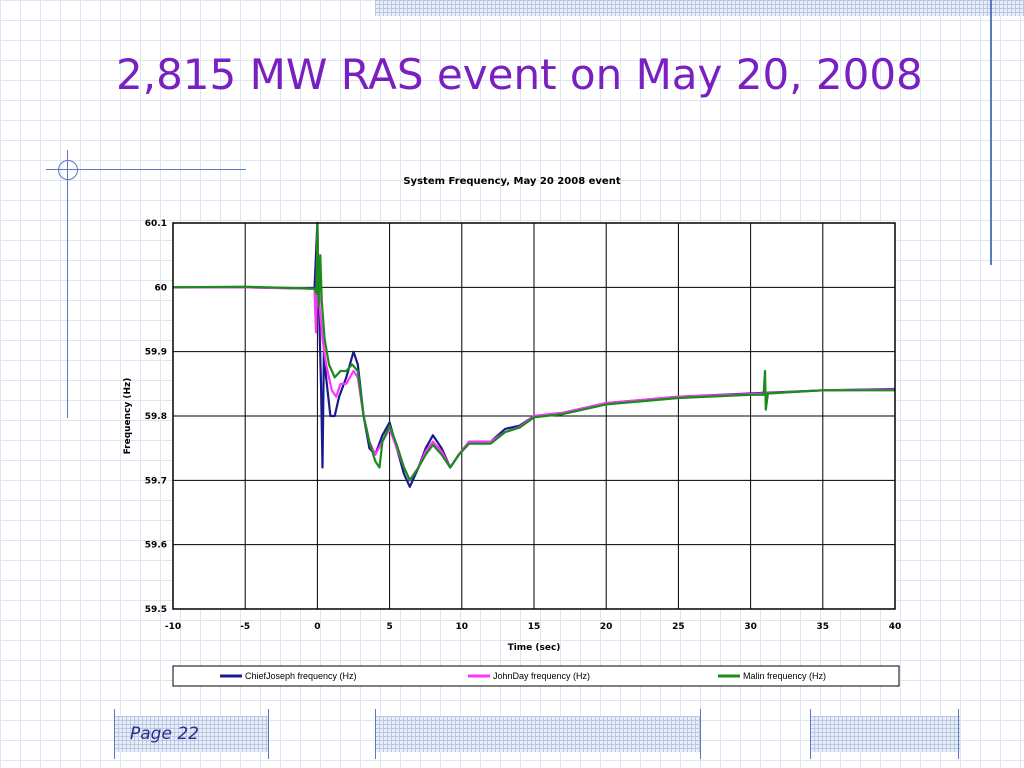 Image resolution: width=1024 pixels, height=768 pixels. Describe the element at coordinates (317, 627) in the screenshot. I see `x-tick-label: 0` at that location.